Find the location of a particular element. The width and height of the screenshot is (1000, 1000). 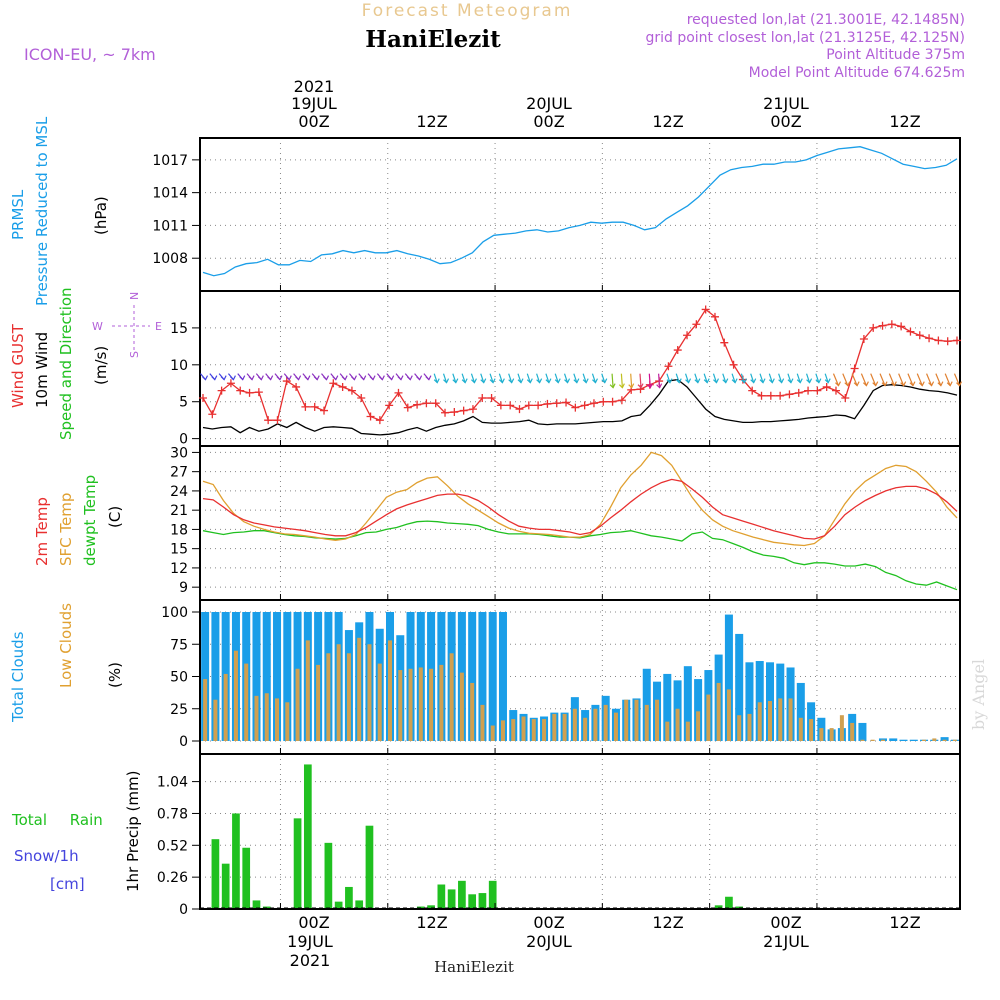

clouds-ytick-label: 25 is located at coordinates (179, 710).